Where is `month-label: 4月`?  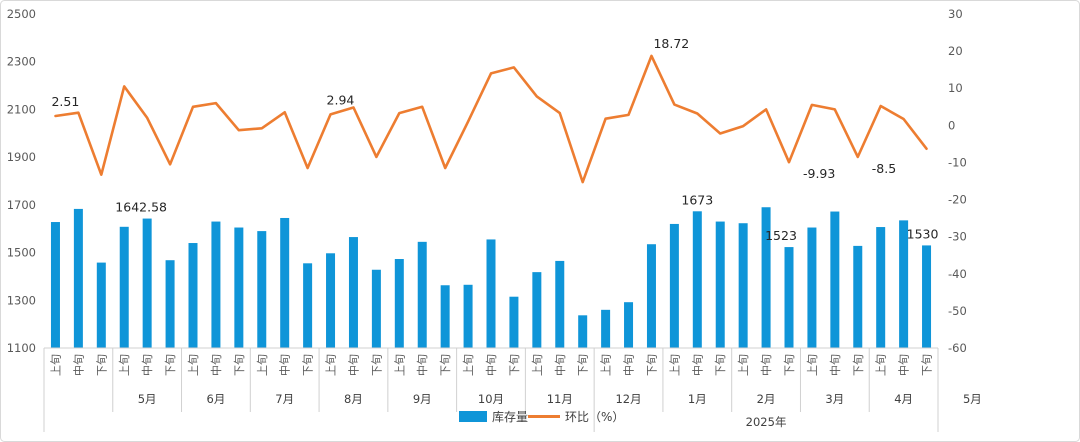 month-label: 4月 is located at coordinates (903, 399).